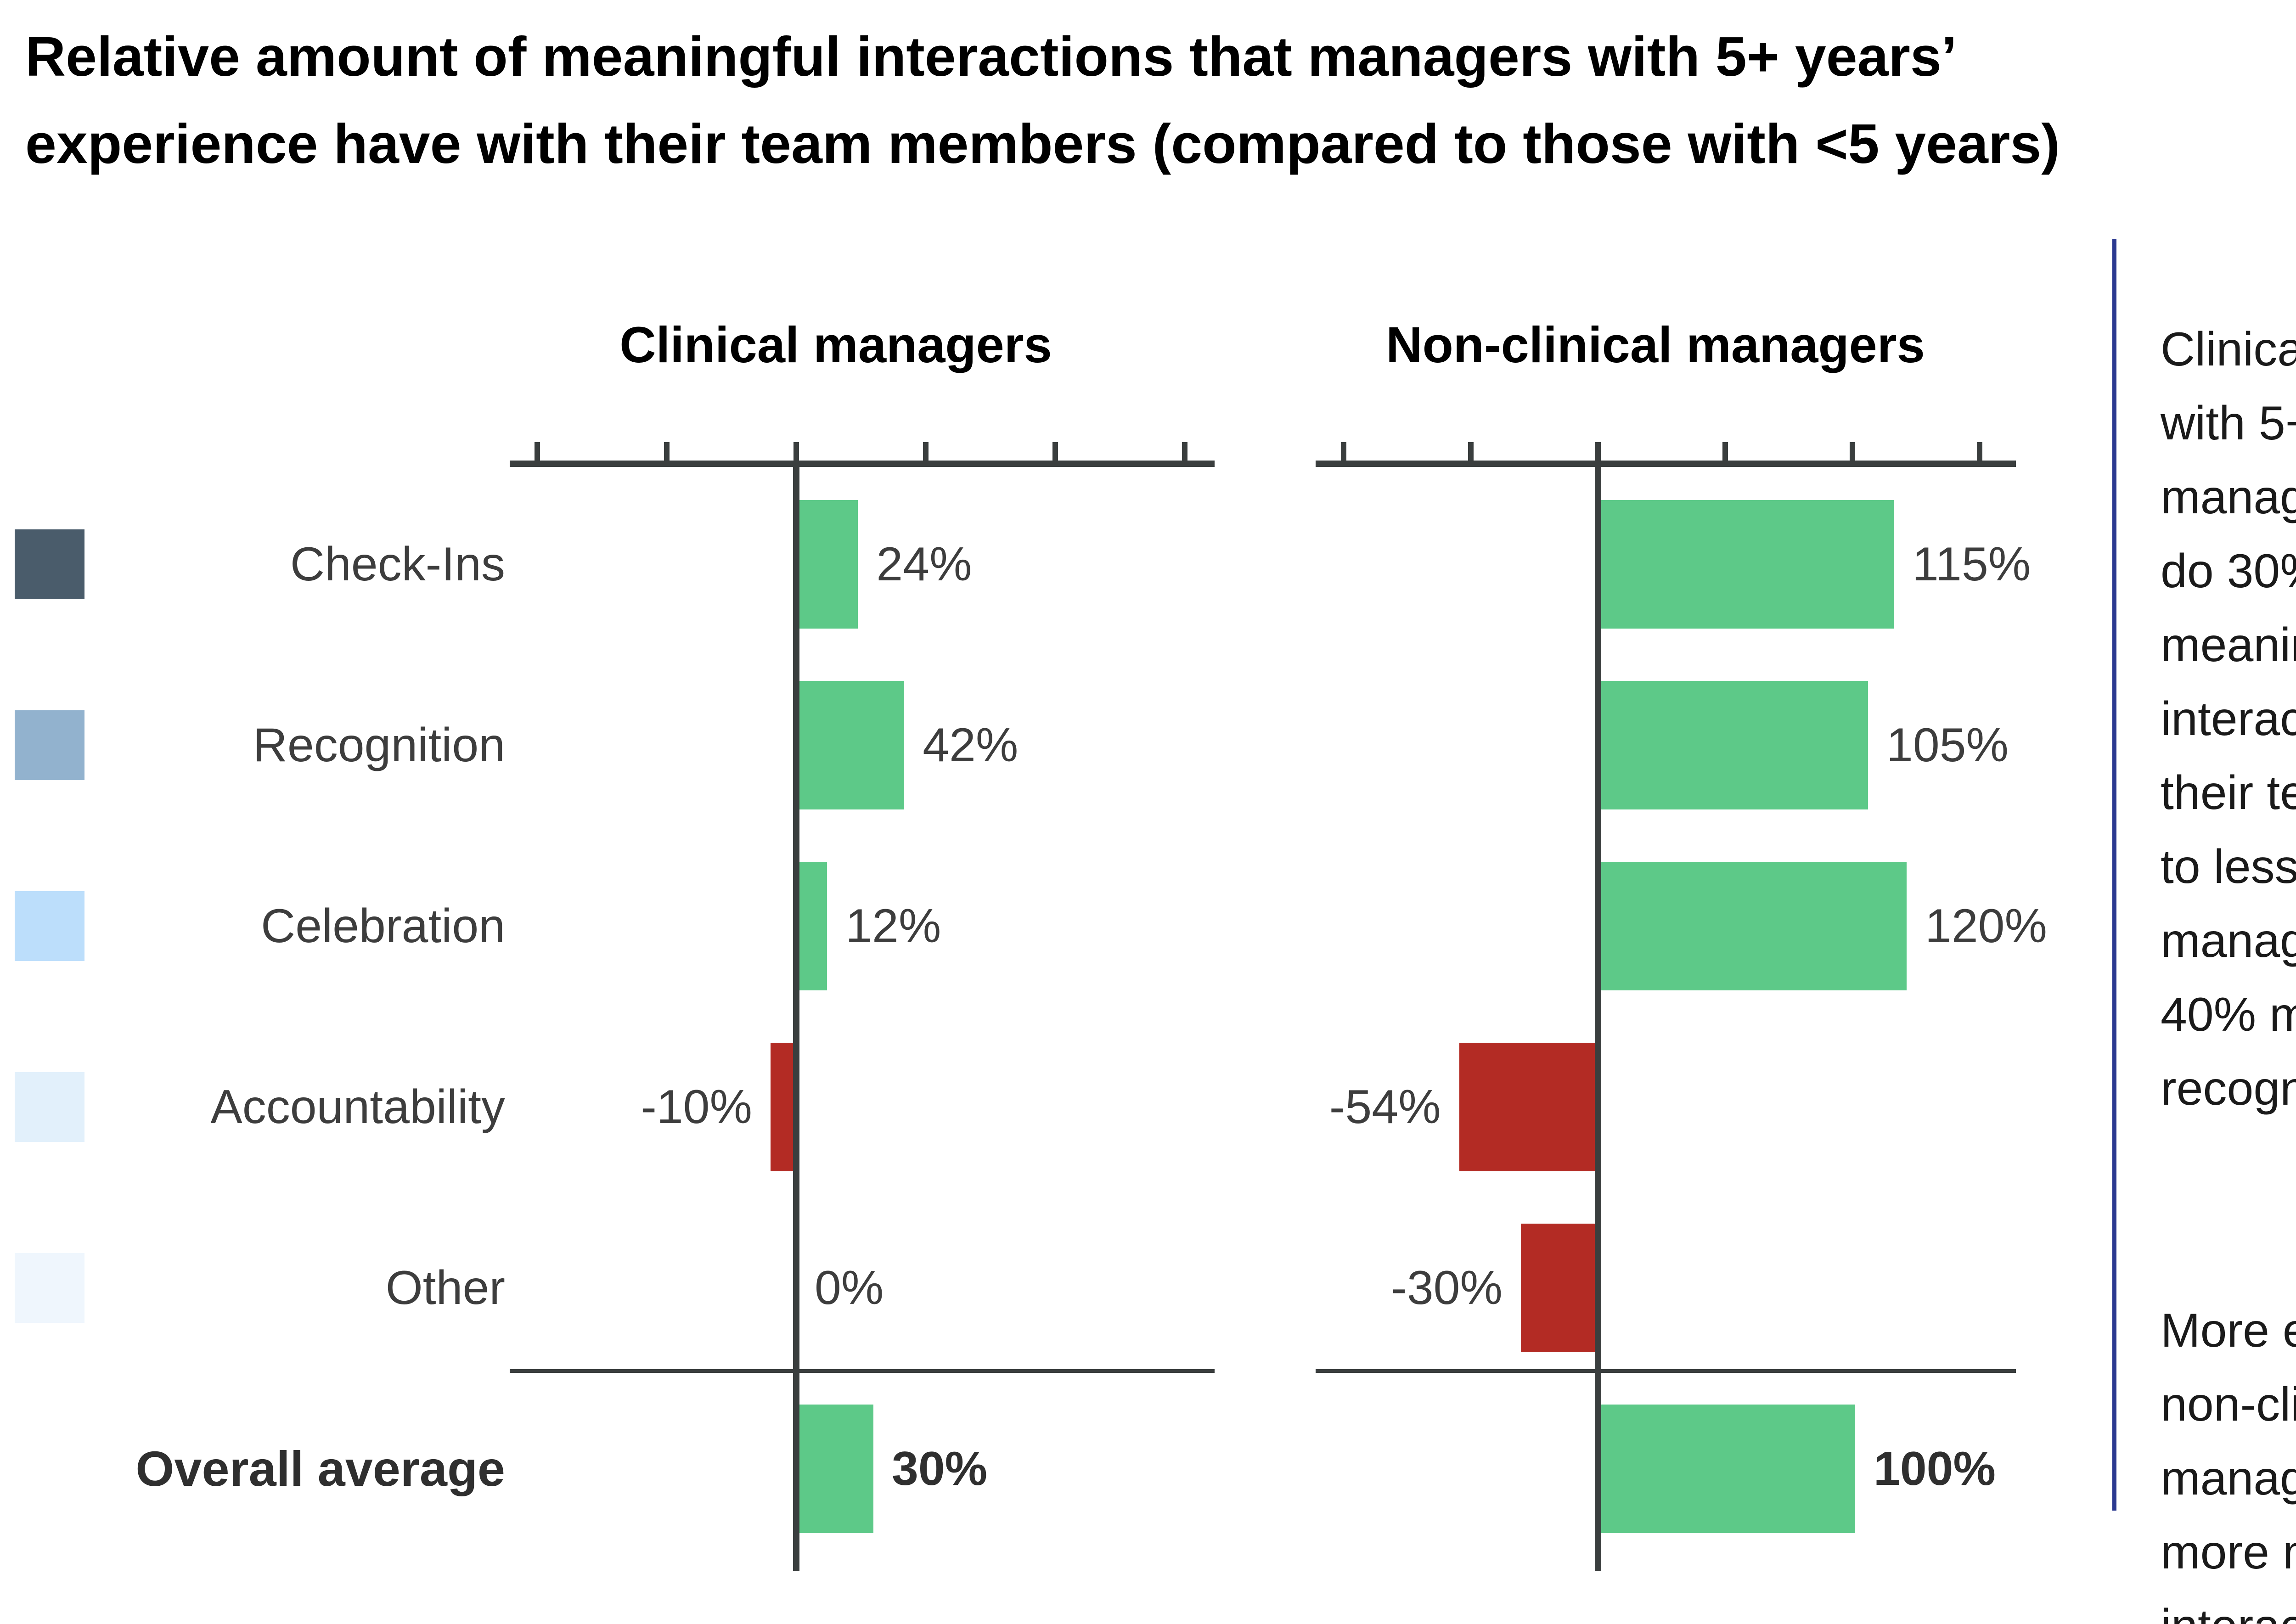  What do you see at coordinates (49, 564) in the screenshot?
I see `legend-swatch-check-ins` at bounding box center [49, 564].